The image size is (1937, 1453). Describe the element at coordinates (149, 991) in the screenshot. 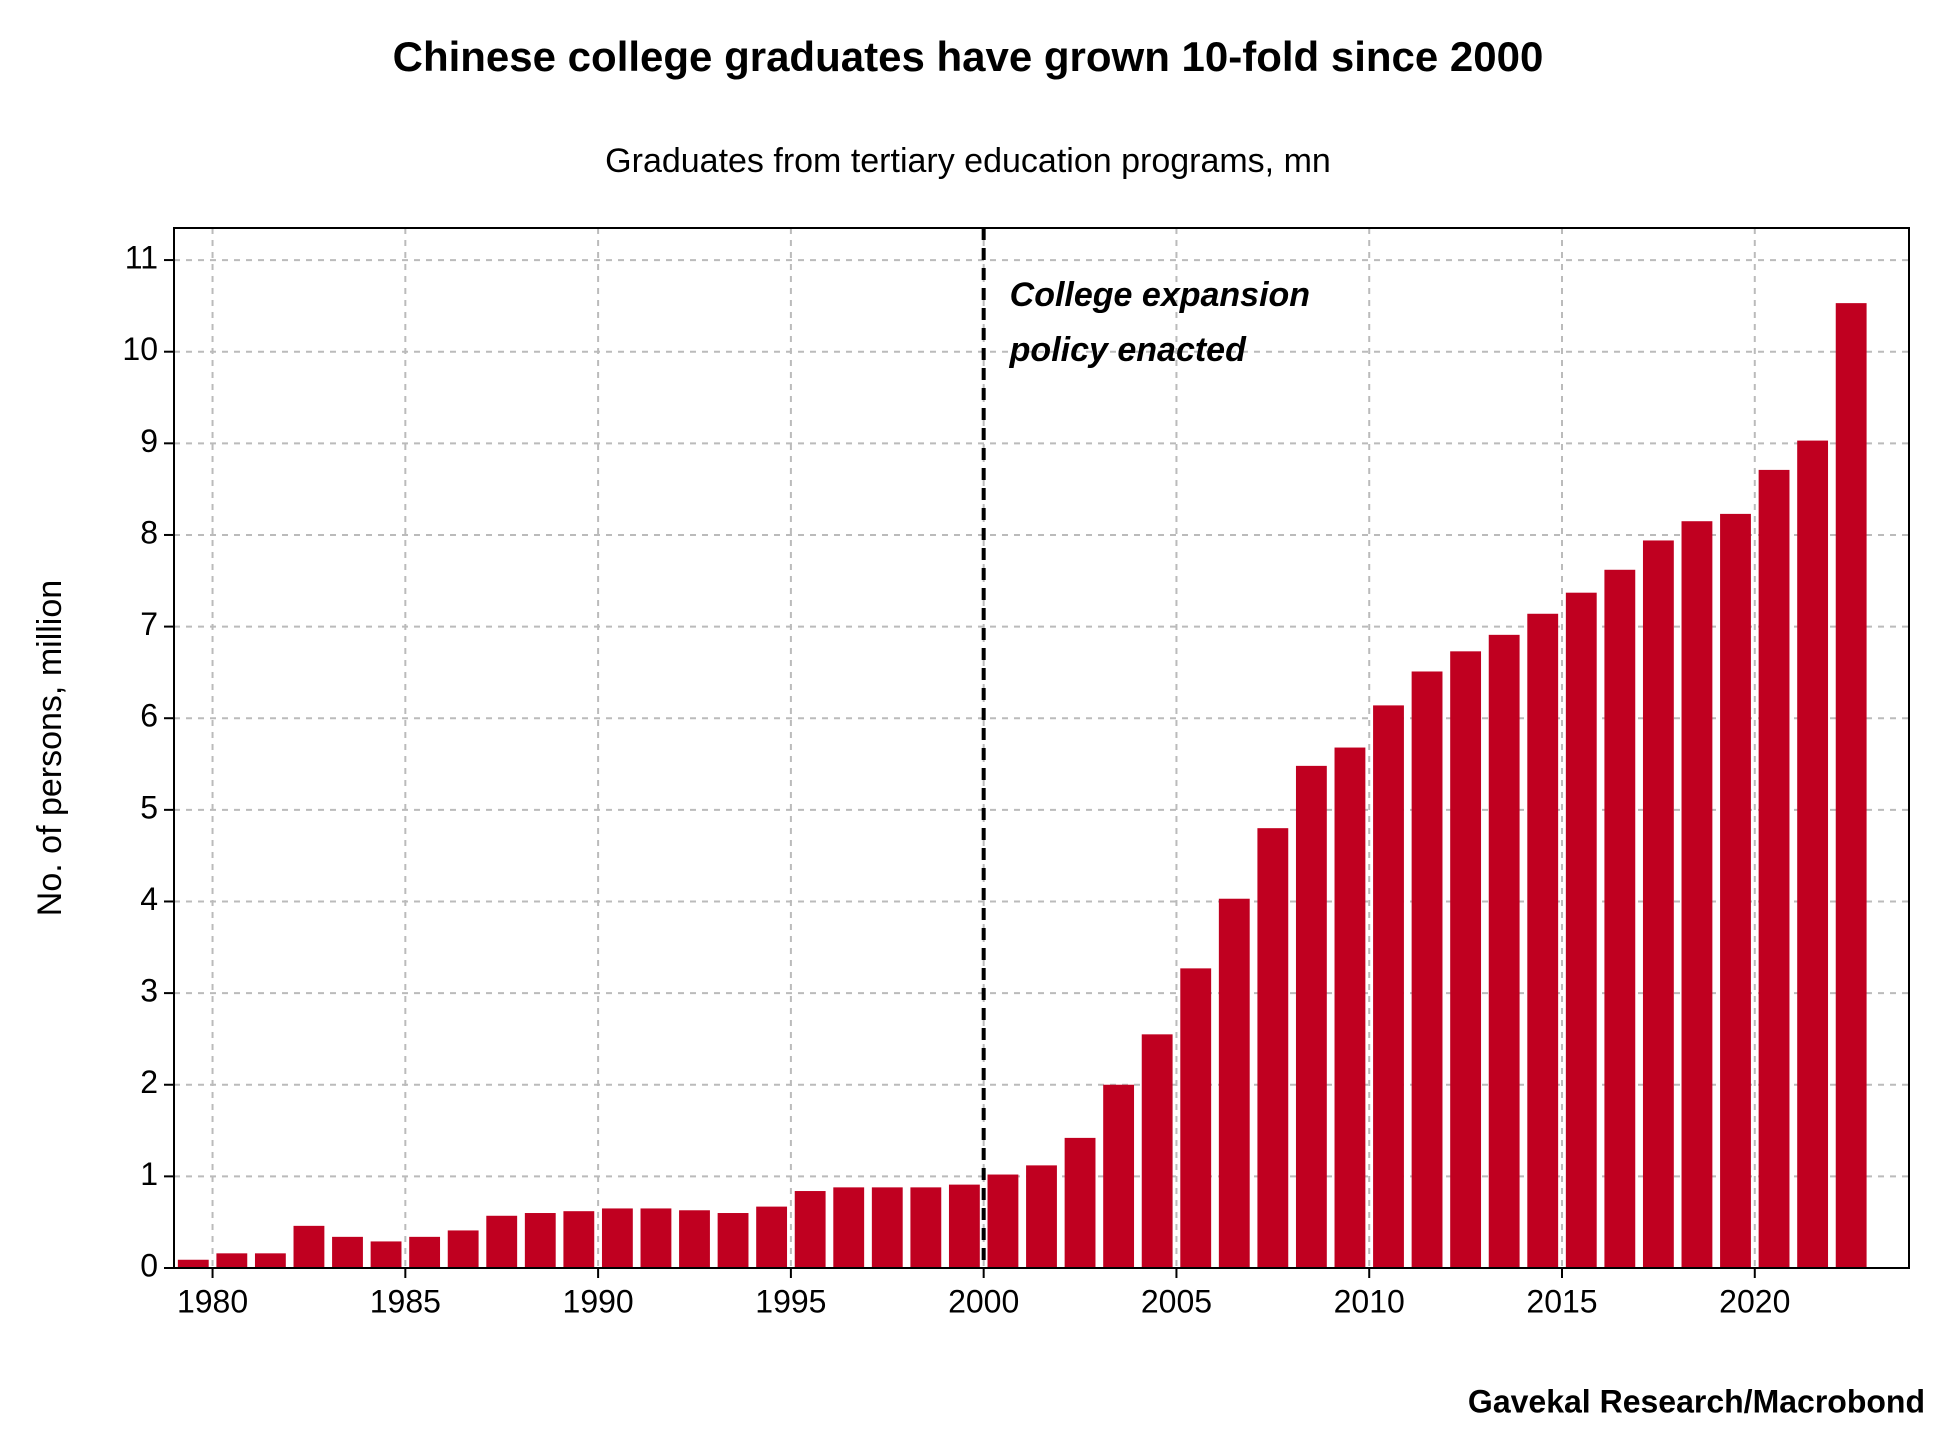

I see `y-tick-label: 3` at that location.